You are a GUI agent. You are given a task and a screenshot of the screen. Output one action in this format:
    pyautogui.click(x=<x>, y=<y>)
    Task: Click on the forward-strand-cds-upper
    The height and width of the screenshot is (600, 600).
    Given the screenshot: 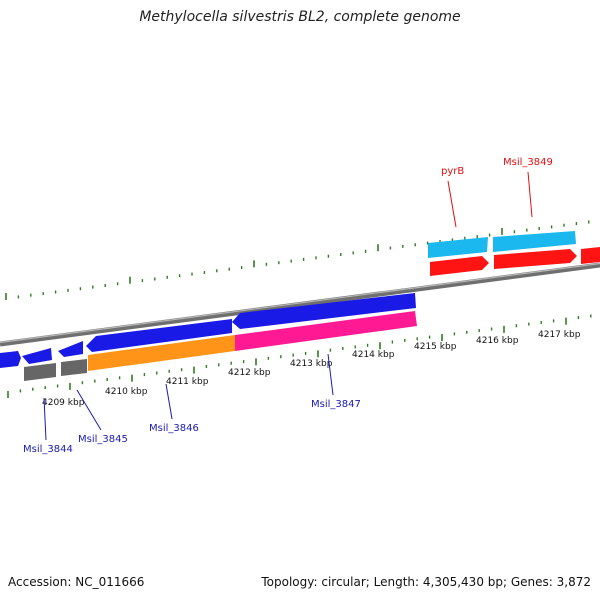 What is the action you would take?
    pyautogui.click(x=514, y=253)
    